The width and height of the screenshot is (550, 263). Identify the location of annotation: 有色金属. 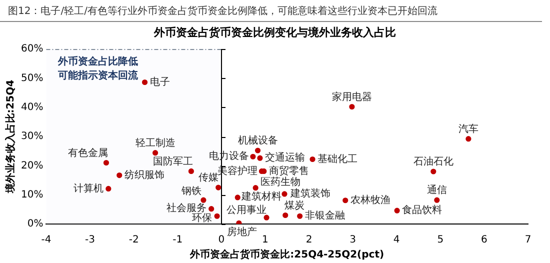
(88, 152).